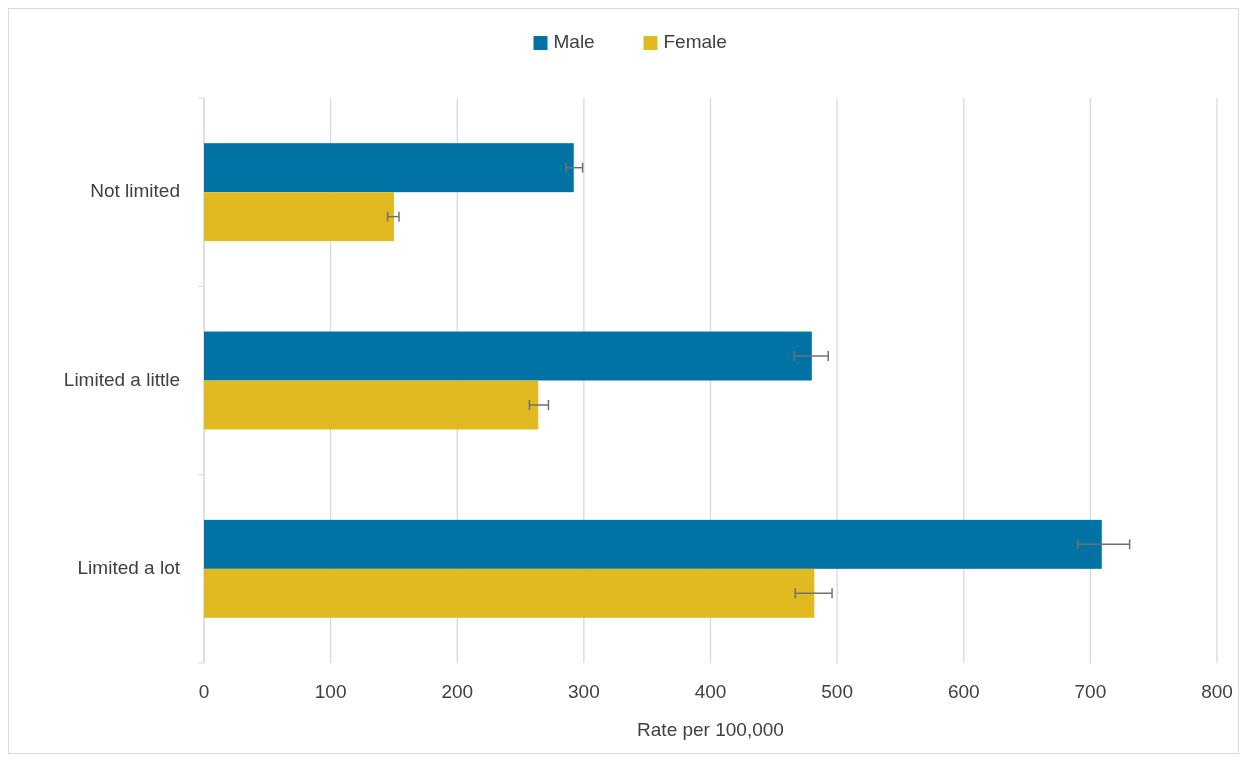  What do you see at coordinates (710, 729) in the screenshot?
I see `x-axis-title: Rate per 100,000` at bounding box center [710, 729].